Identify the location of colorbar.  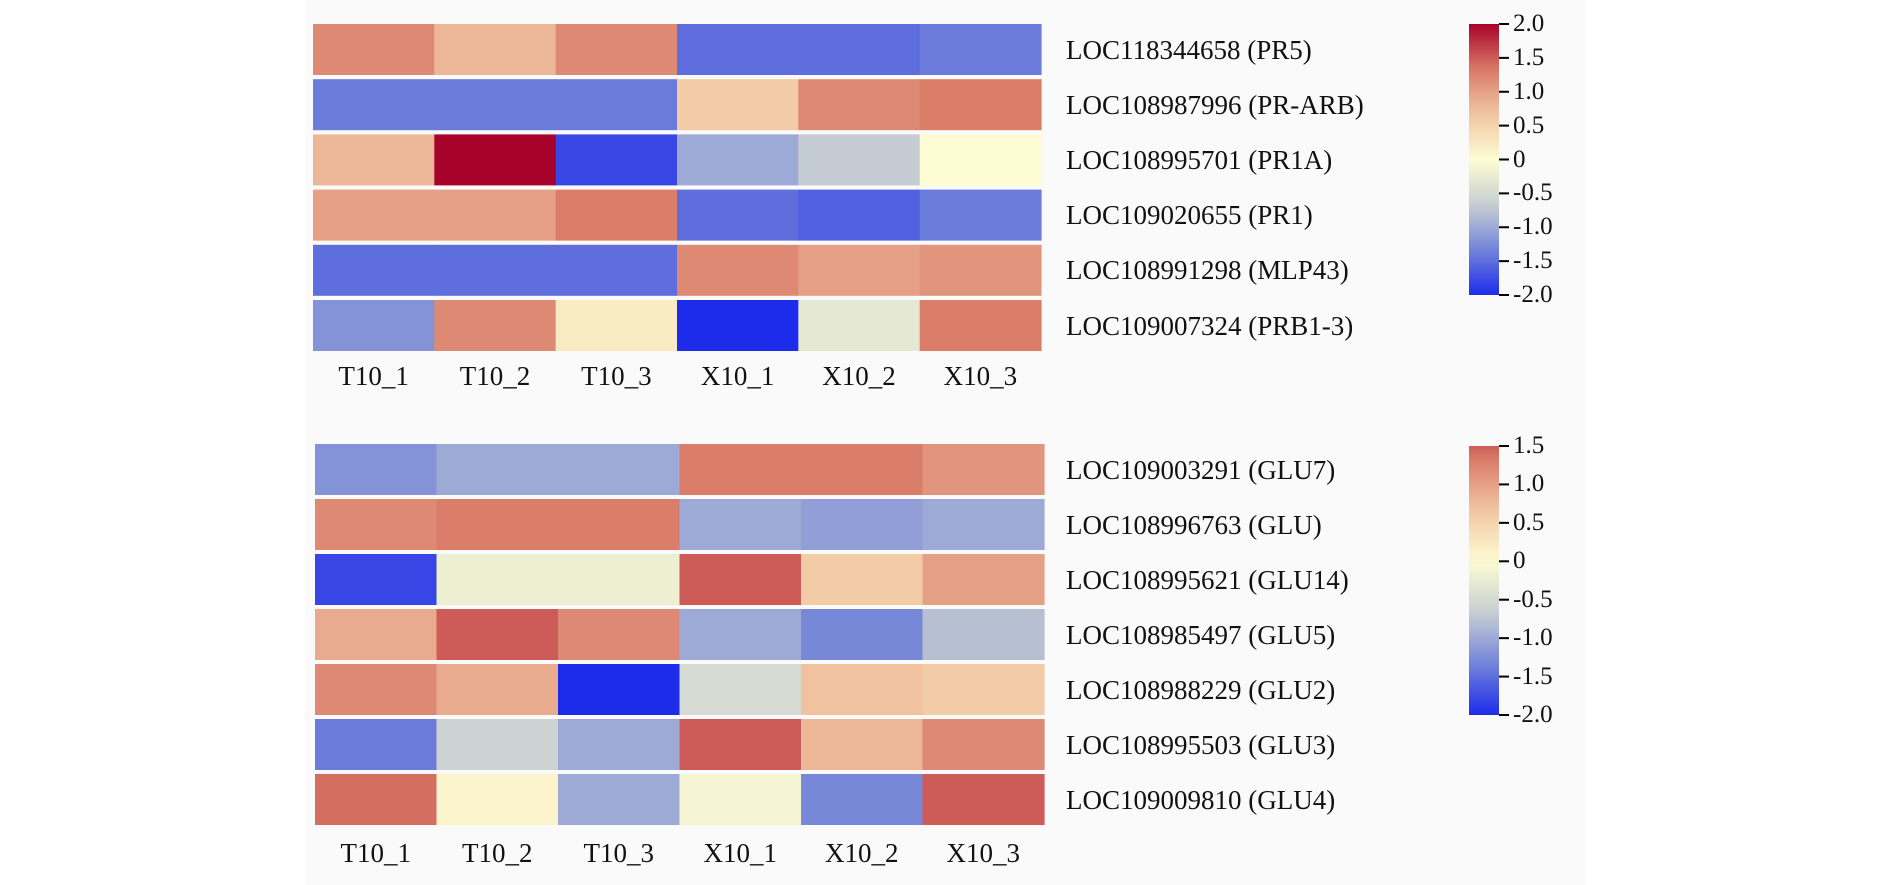
(1484, 159).